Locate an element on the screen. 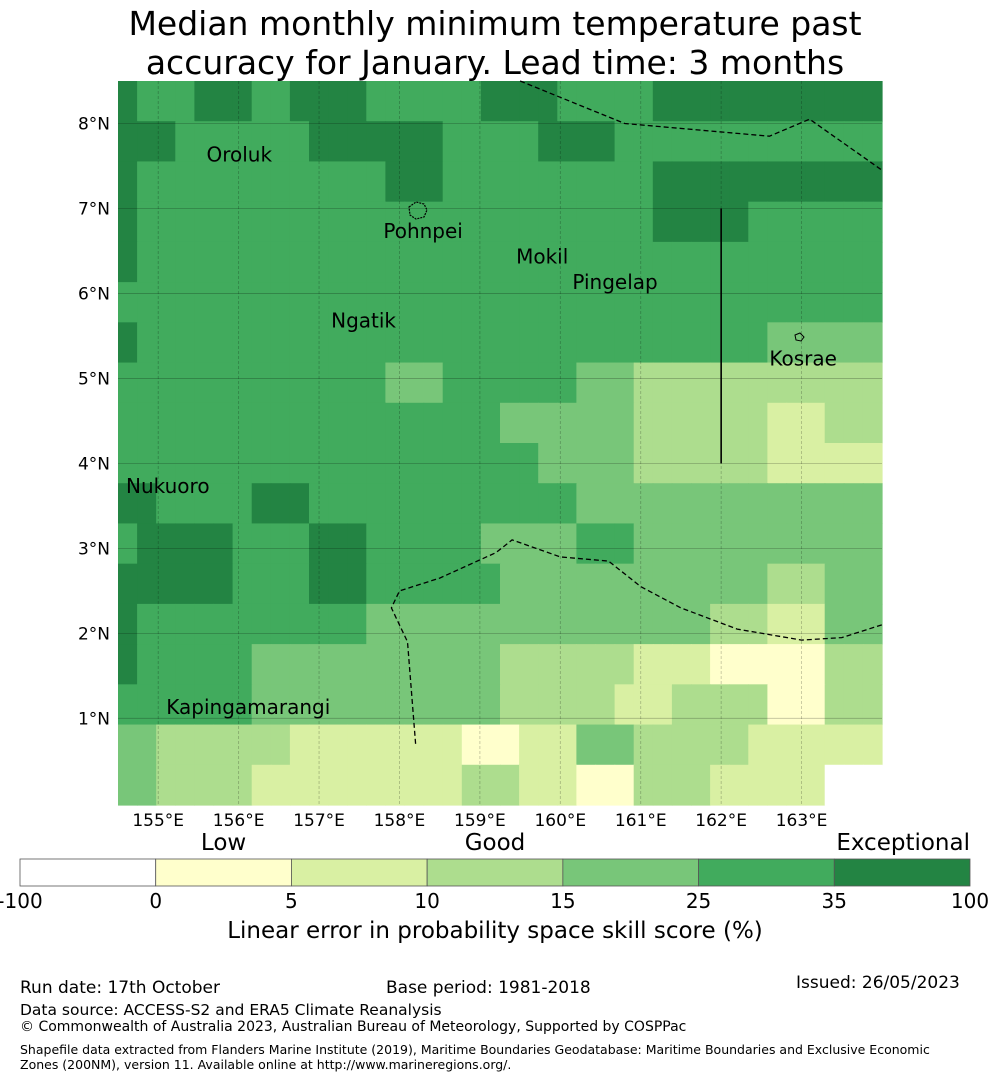  colorbar-tick-label: 0 is located at coordinates (156, 901).